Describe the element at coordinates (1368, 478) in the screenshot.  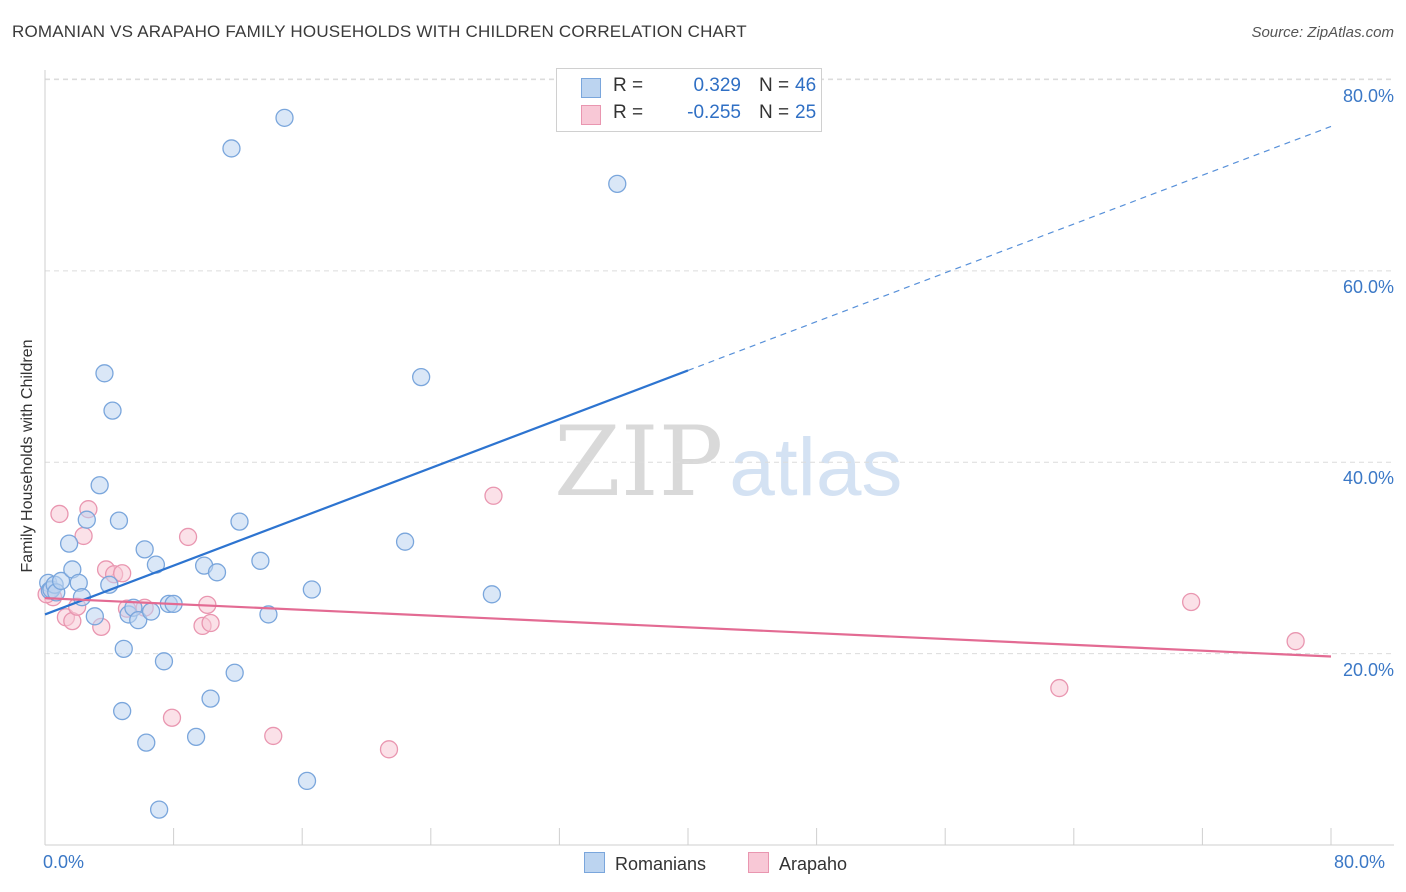
I see `y-tick-40: 40.0%` at that location.